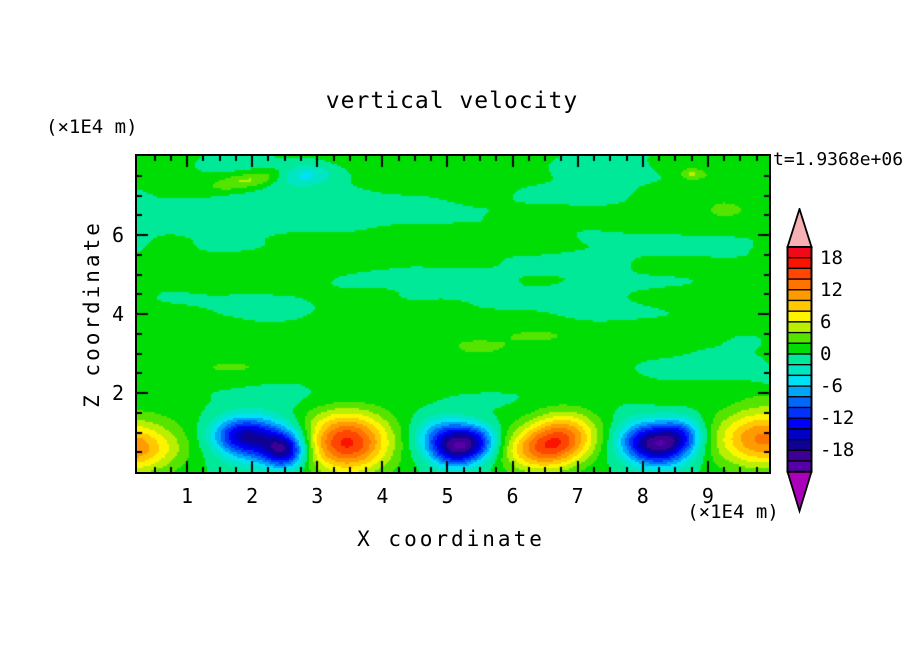 This screenshot has height=654, width=904. Describe the element at coordinates (117, 314) in the screenshot. I see `y-tick-label: 4` at that location.